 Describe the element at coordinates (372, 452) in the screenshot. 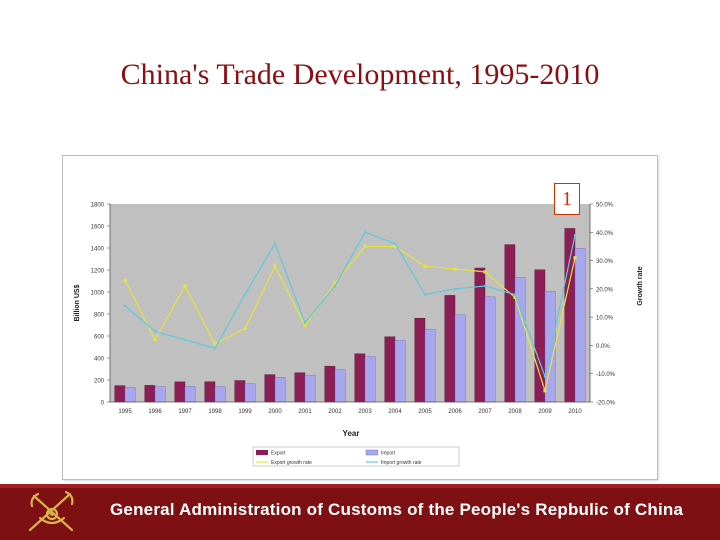

I see `legend-import-swatch` at that location.